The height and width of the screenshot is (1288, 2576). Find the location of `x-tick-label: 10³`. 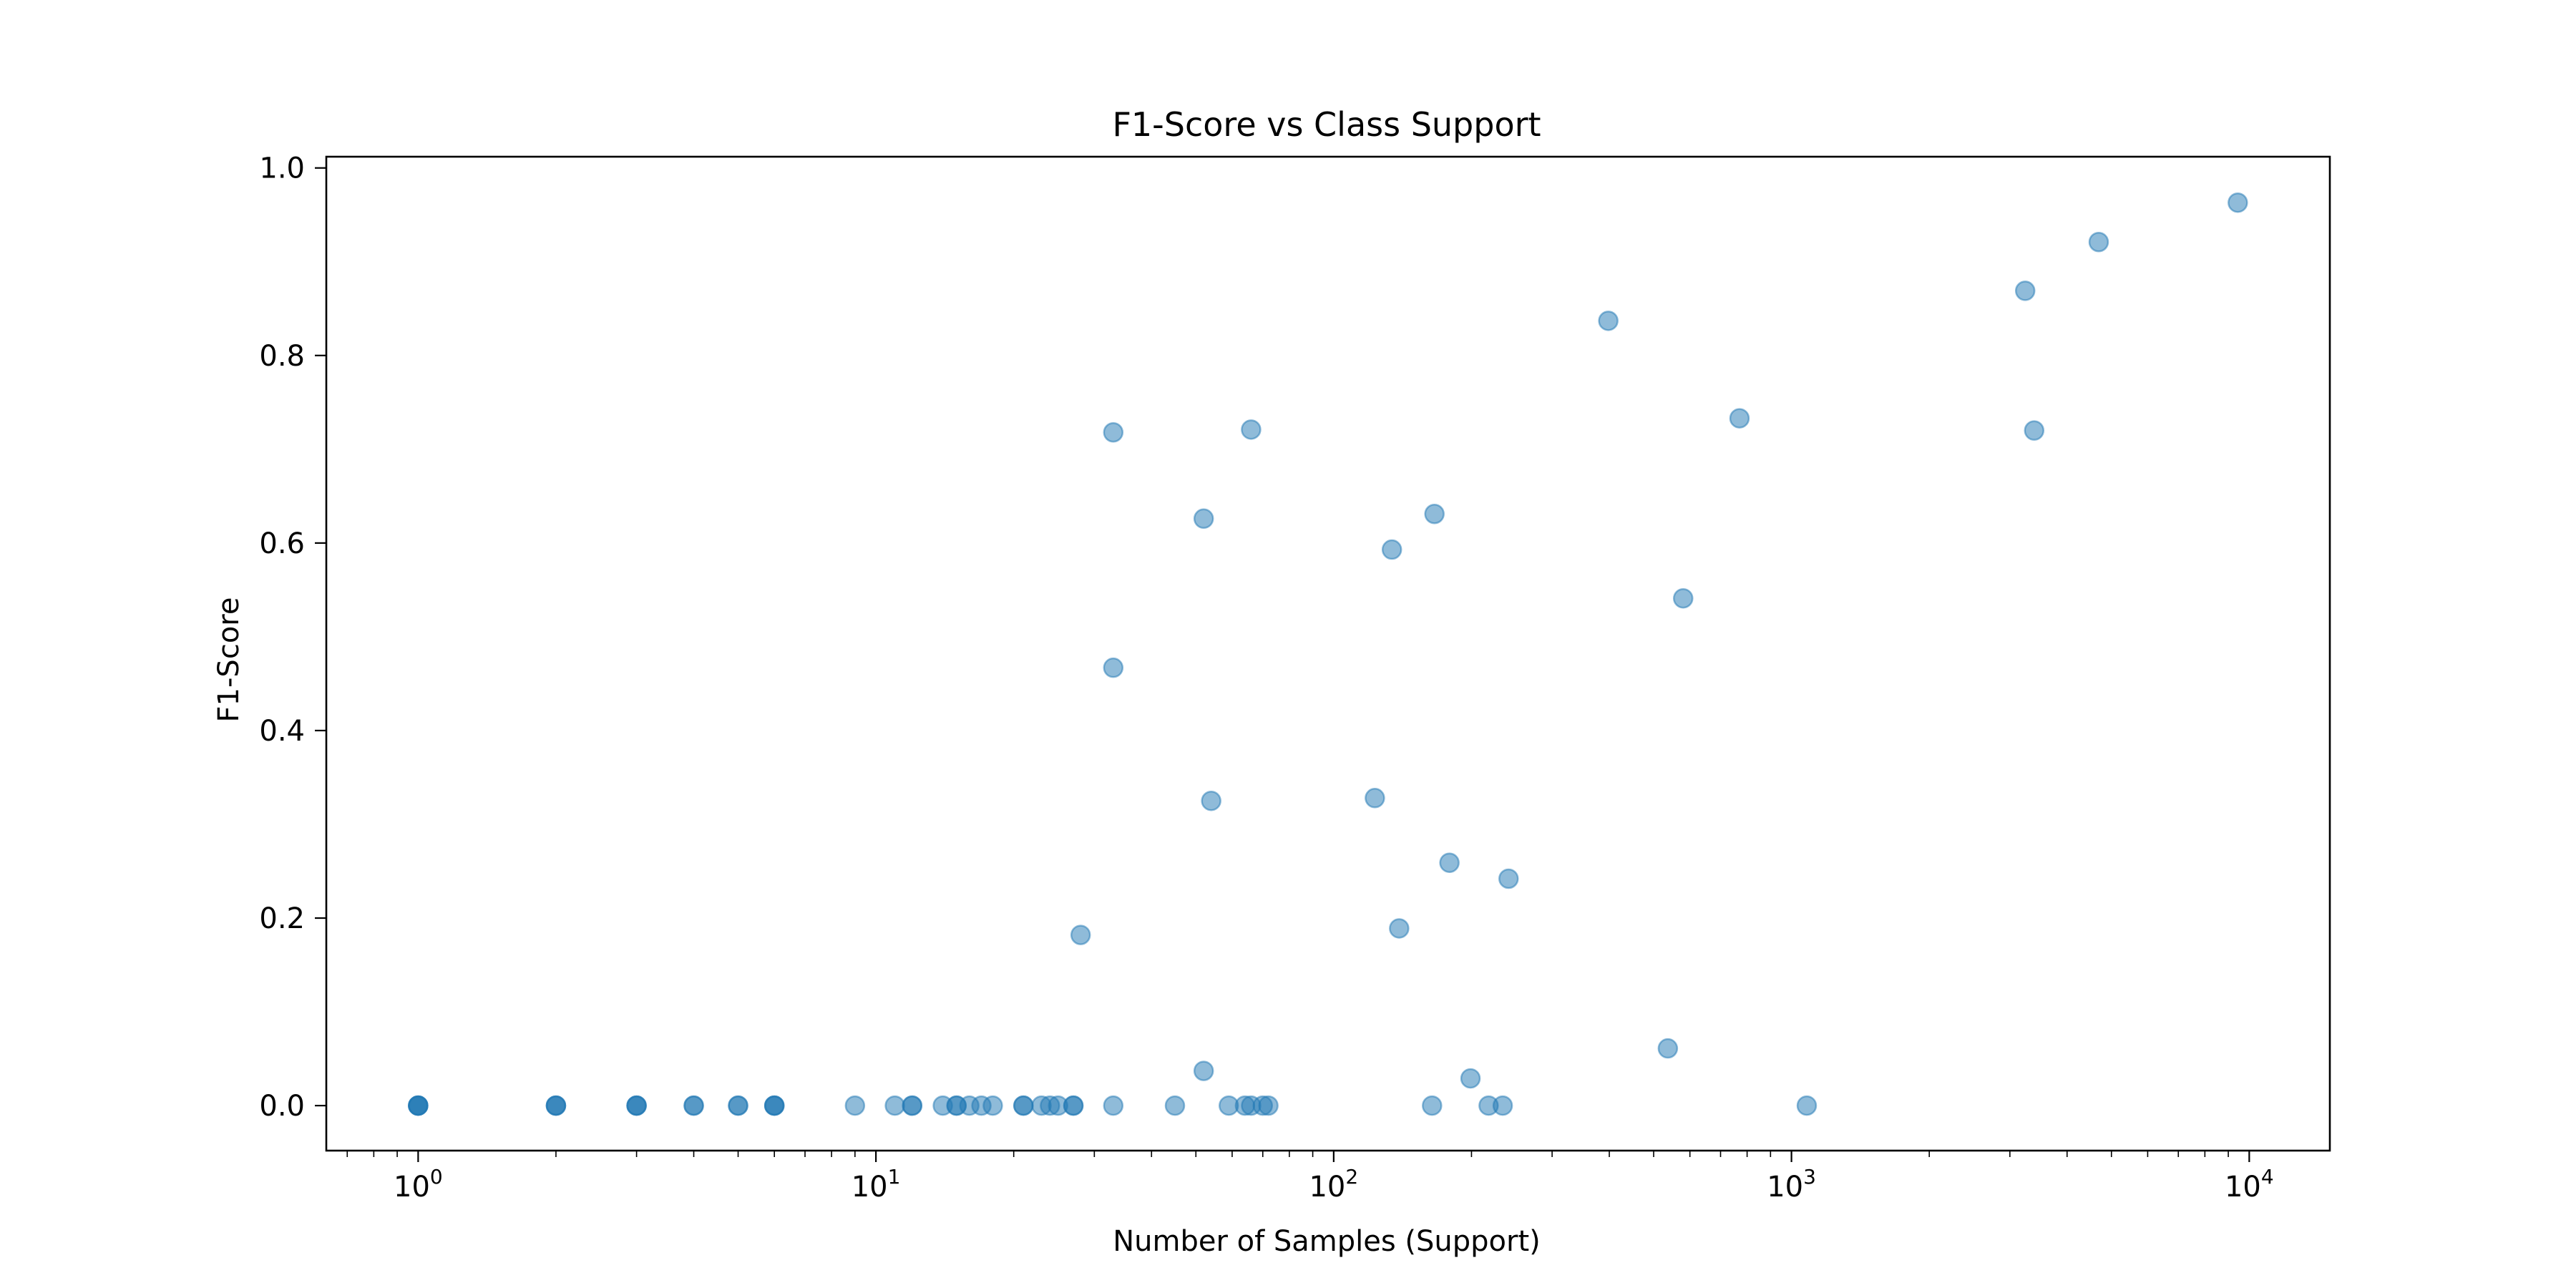

x-tick-label: 10³ is located at coordinates (1791, 1184).